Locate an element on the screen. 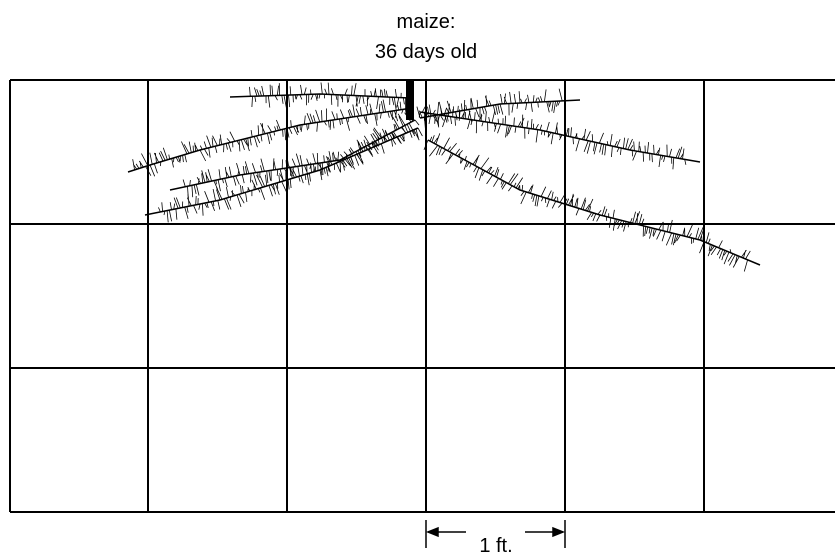  stem is located at coordinates (410, 100).